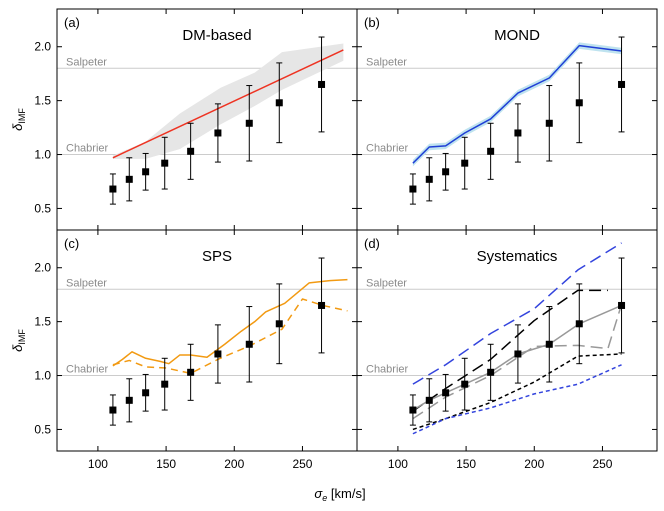 The image size is (664, 511). I want to click on panel-title: MOND, so click(517, 35).